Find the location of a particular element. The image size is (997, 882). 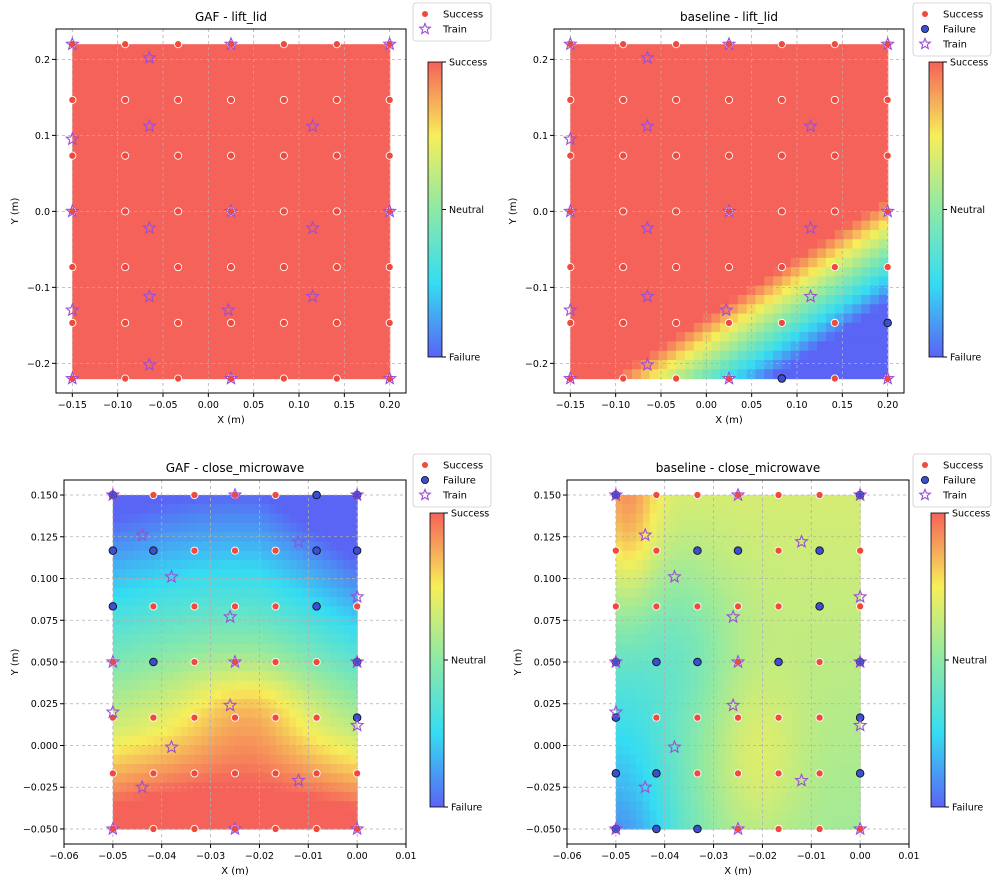

gaf-close-microwave-ytick-label: 0.050 is located at coordinates (44, 663).